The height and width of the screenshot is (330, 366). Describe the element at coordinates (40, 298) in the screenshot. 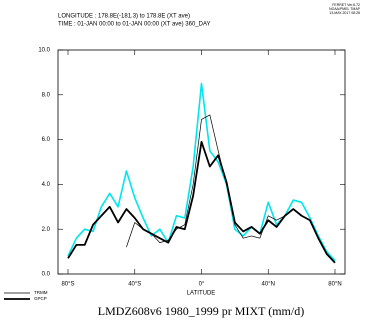

I see `legend-label: GPCP` at that location.